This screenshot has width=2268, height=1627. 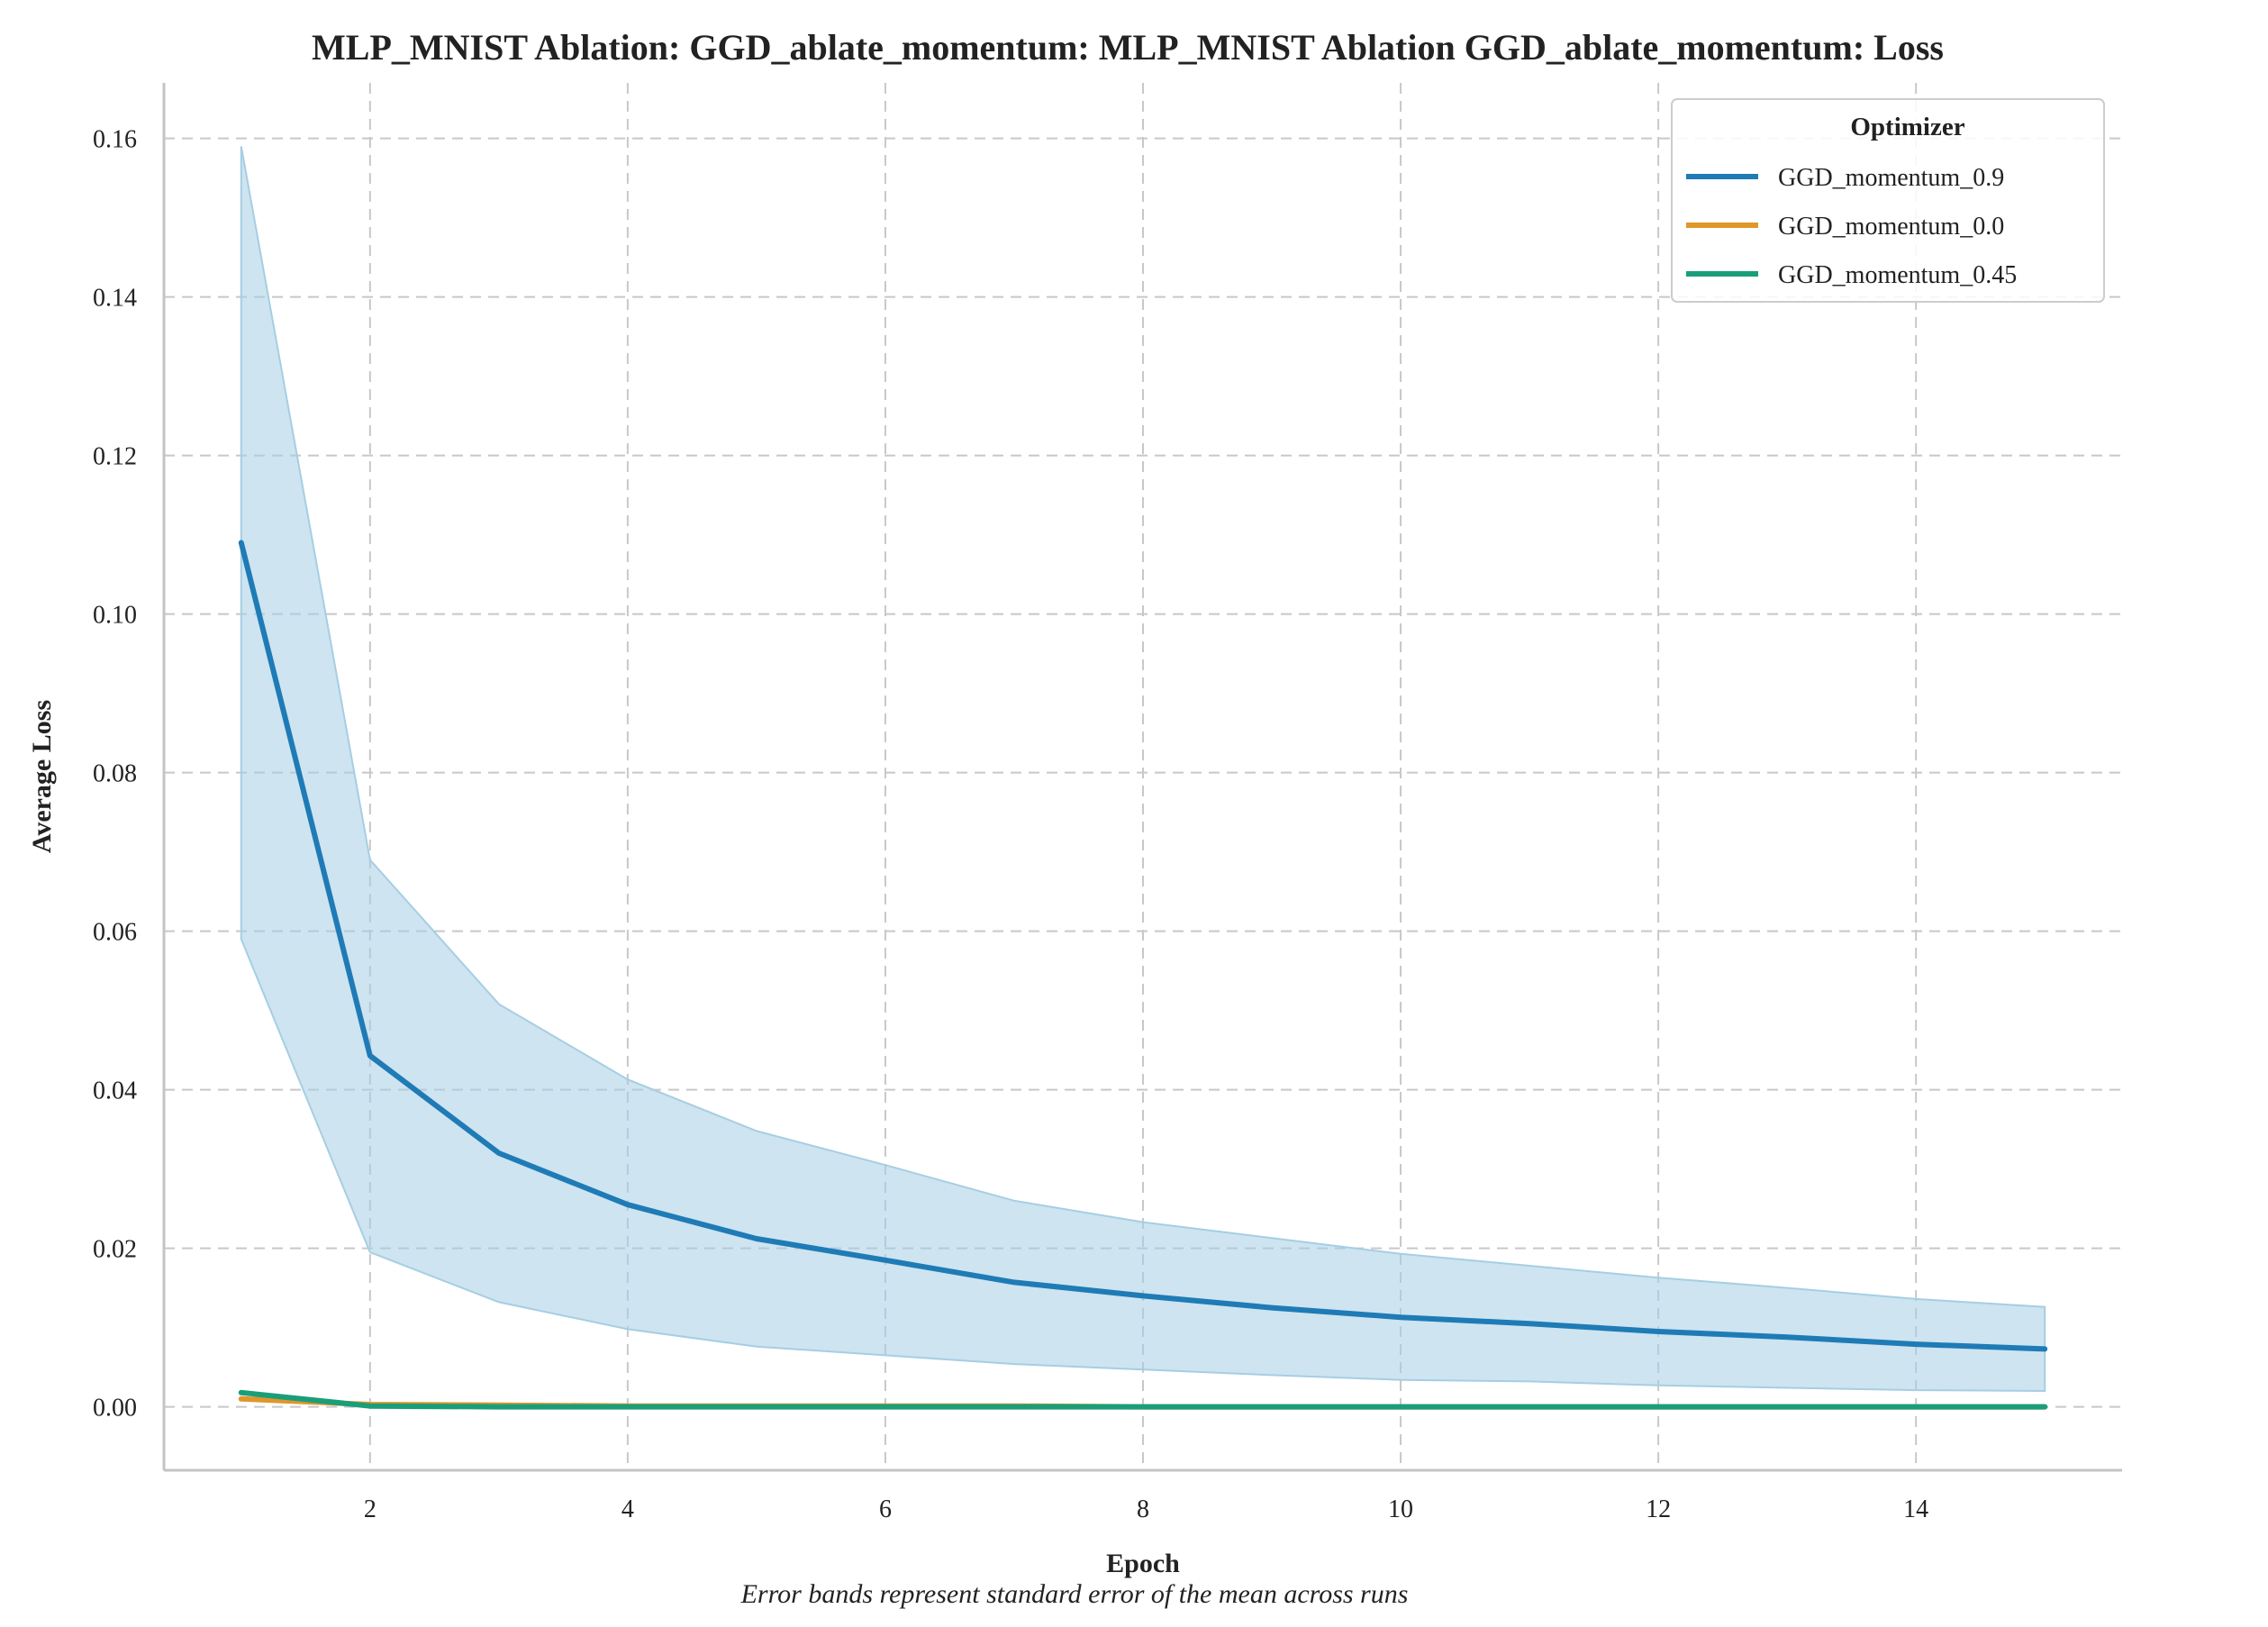 What do you see at coordinates (42, 777) in the screenshot?
I see `y-axis-label: Average Loss` at bounding box center [42, 777].